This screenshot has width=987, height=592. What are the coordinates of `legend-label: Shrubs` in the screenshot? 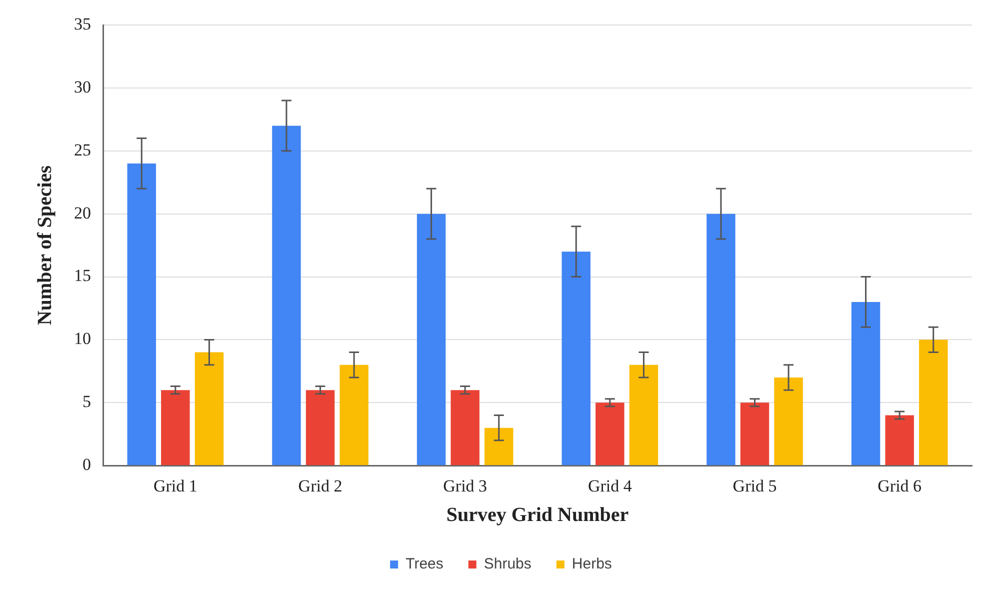 It's located at (508, 564).